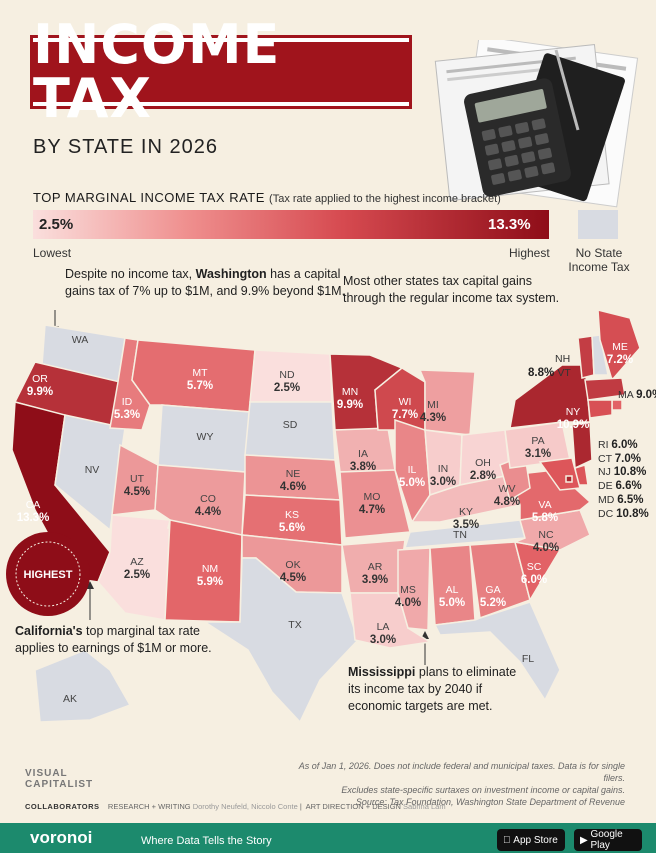  What do you see at coordinates (620, 360) in the screenshot?
I see `state-rate-me: 7.2%` at bounding box center [620, 360].